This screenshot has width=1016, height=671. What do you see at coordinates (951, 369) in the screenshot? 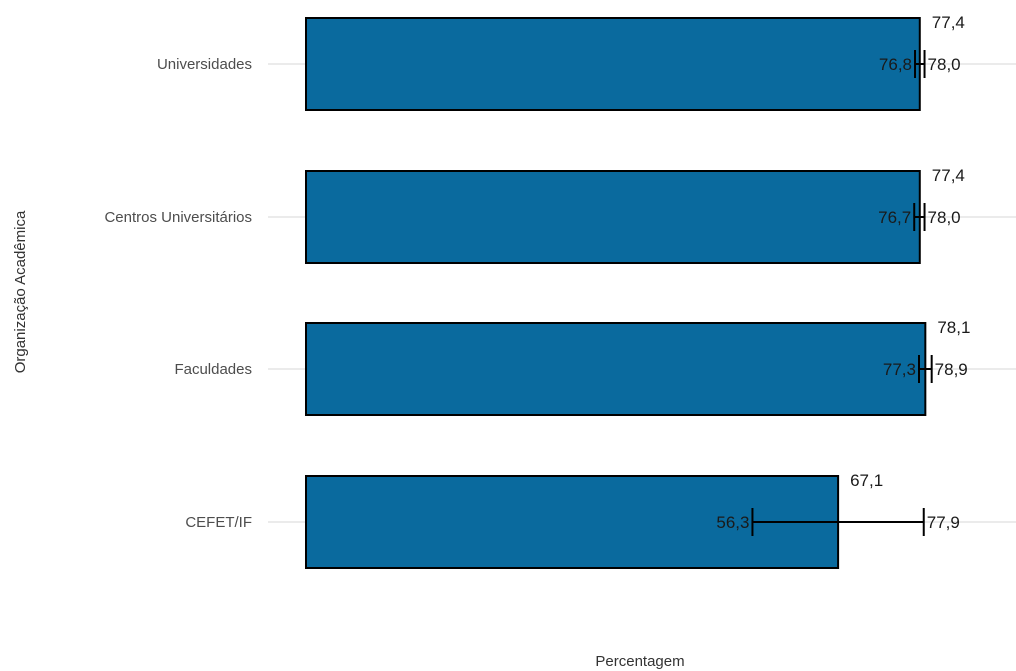
I see `upper-bound-label: 78,9` at bounding box center [951, 369].